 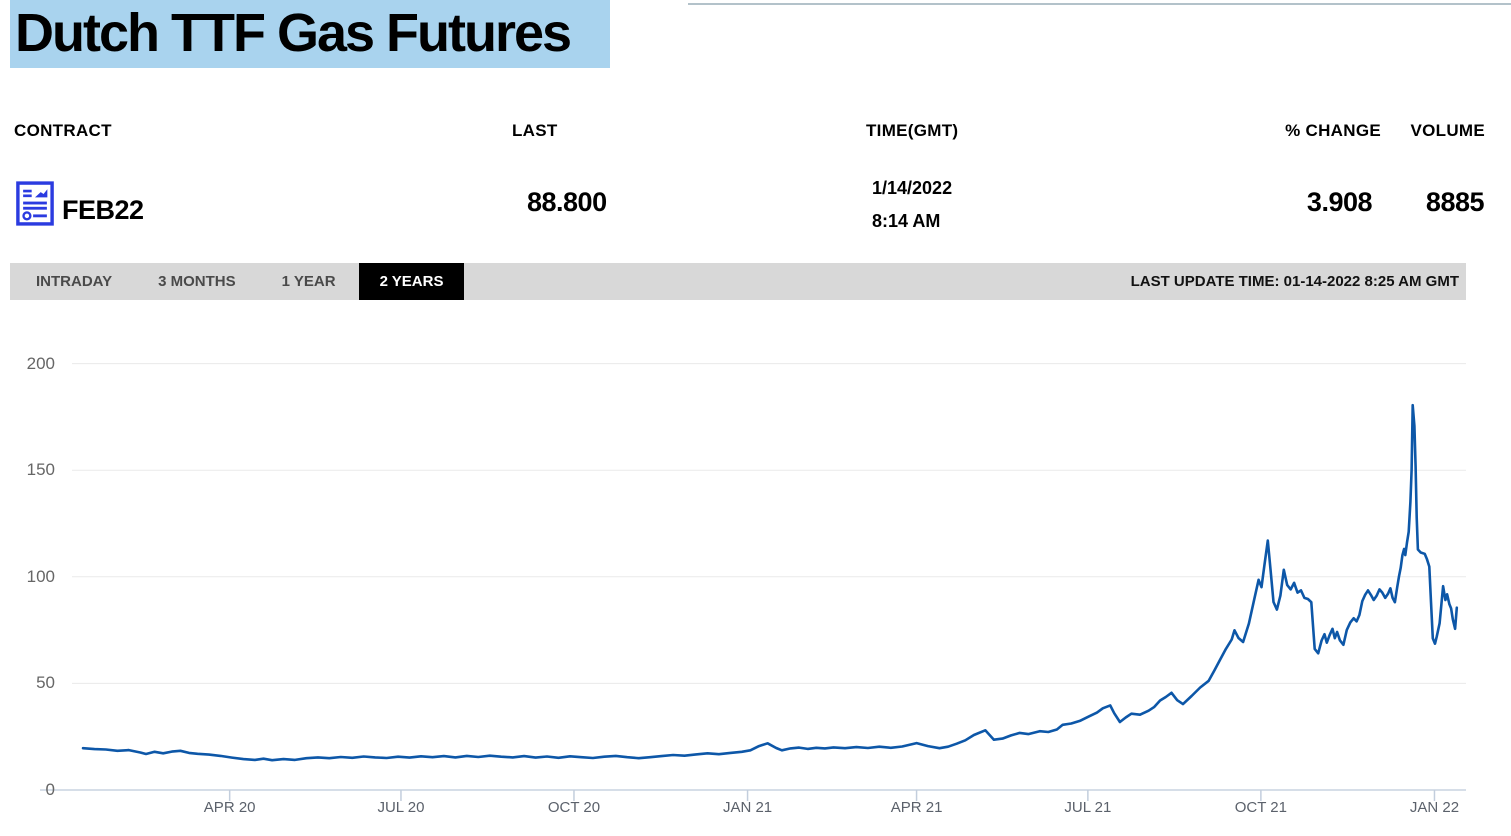 I want to click on x-axis-label: OCT 21, so click(x=1260, y=807).